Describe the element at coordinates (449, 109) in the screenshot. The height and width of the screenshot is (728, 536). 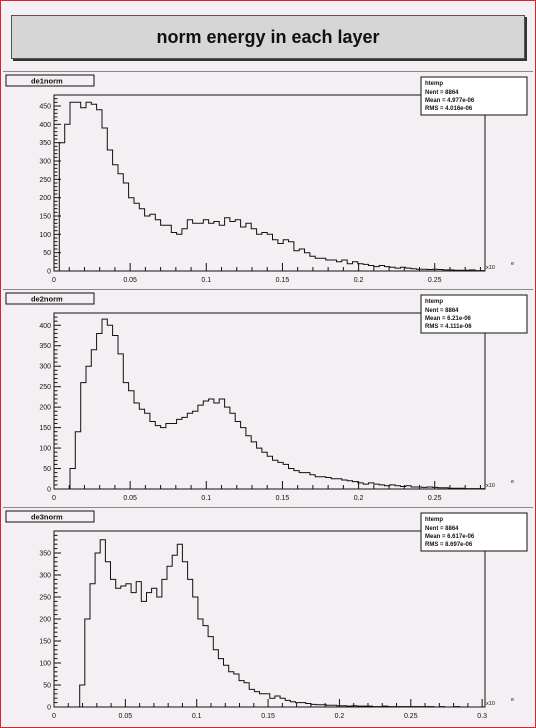
I see `stats-line: RMS = 4.016e-06` at that location.